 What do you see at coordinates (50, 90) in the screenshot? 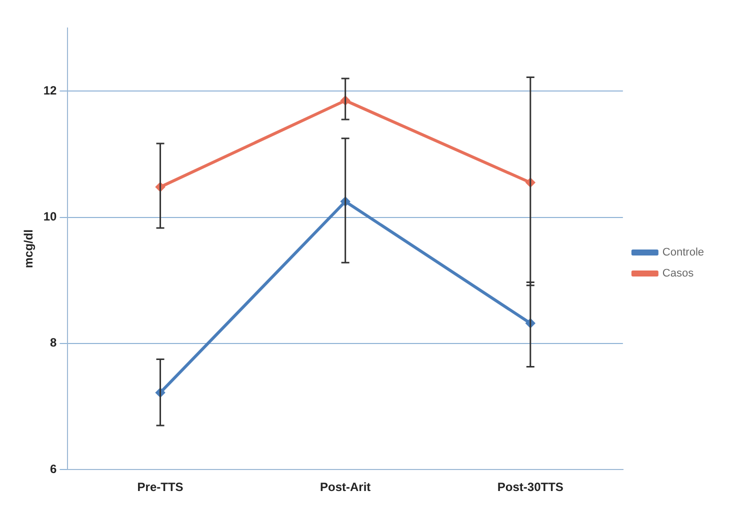
I see `y-tick-label: 12` at bounding box center [50, 90].